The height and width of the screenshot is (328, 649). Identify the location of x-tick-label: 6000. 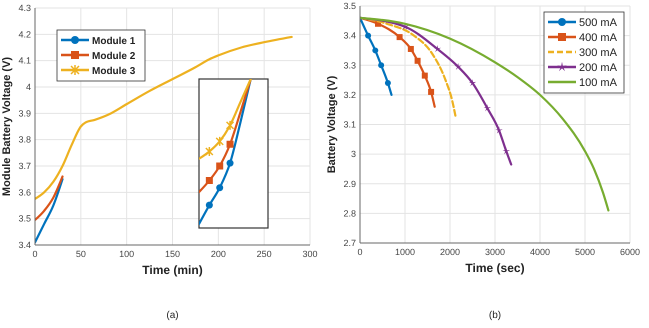
(630, 252).